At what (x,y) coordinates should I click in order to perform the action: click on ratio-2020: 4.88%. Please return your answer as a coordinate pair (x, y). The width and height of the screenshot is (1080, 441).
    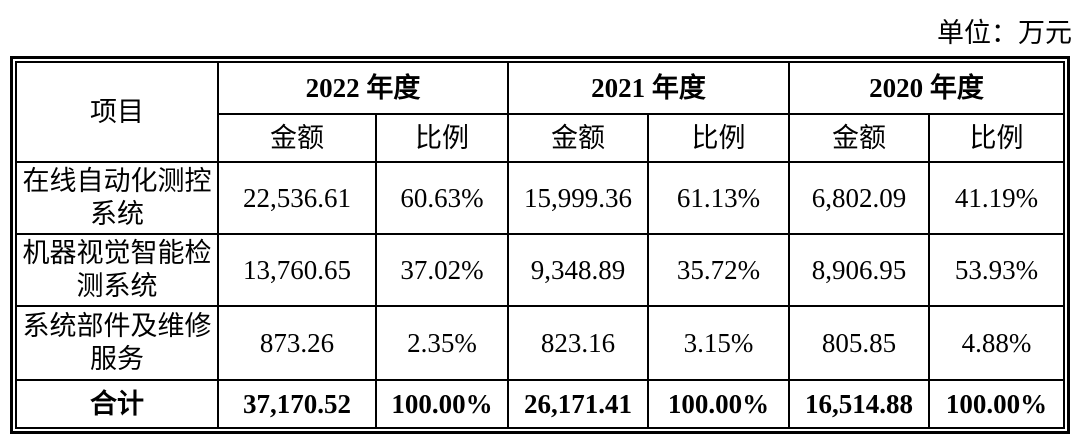
    Looking at the image, I should click on (996, 343).